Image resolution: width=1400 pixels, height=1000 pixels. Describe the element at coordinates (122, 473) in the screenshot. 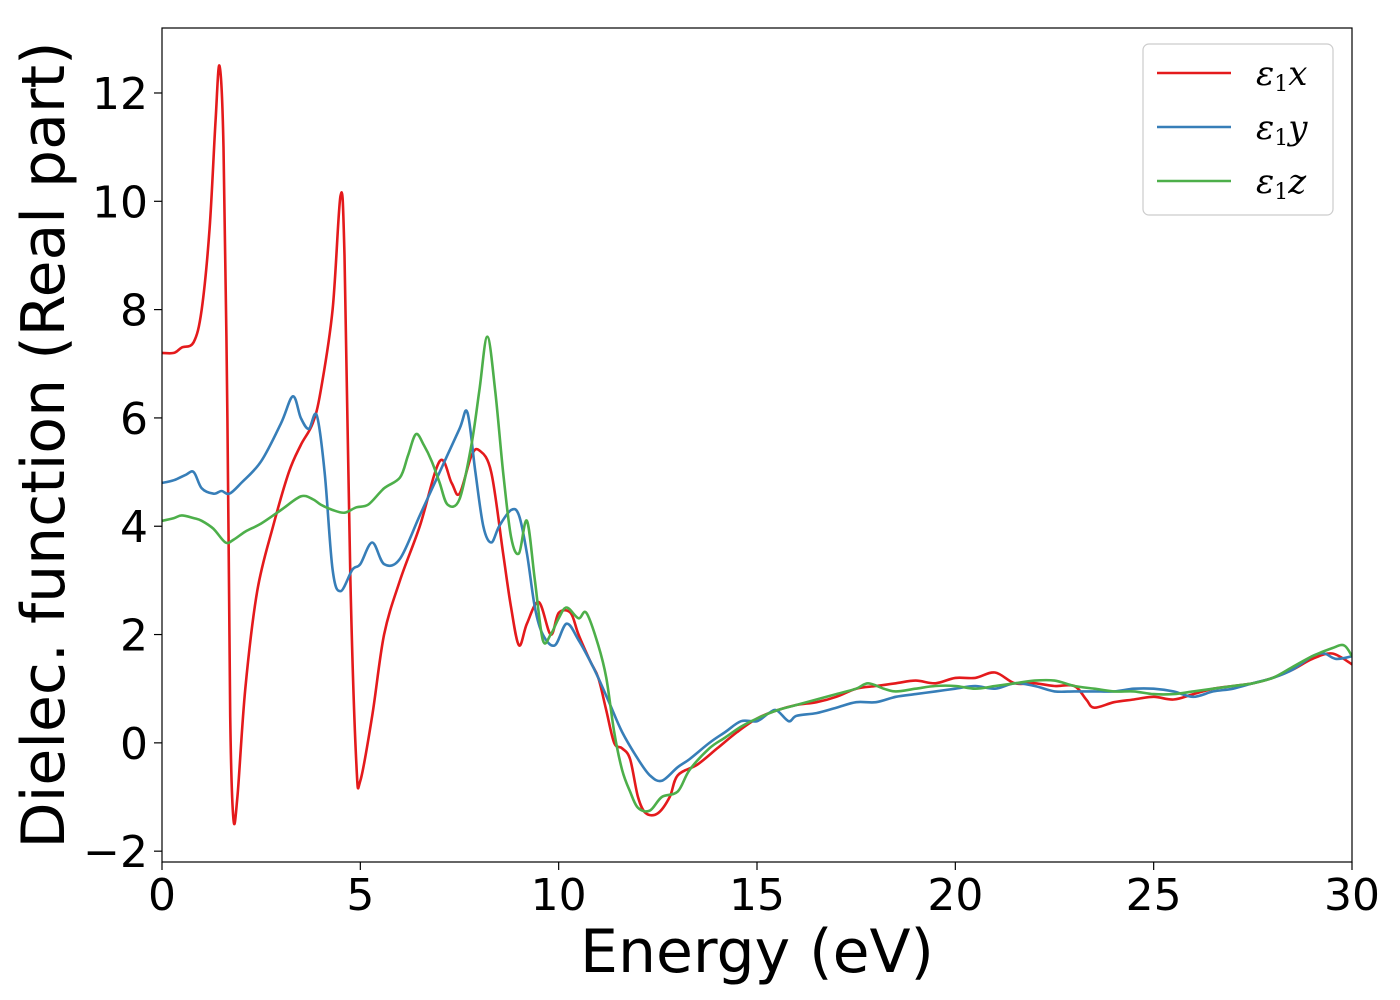

I see `y-axis-ticks: −2 0 2 4 6 8 10 12` at that location.